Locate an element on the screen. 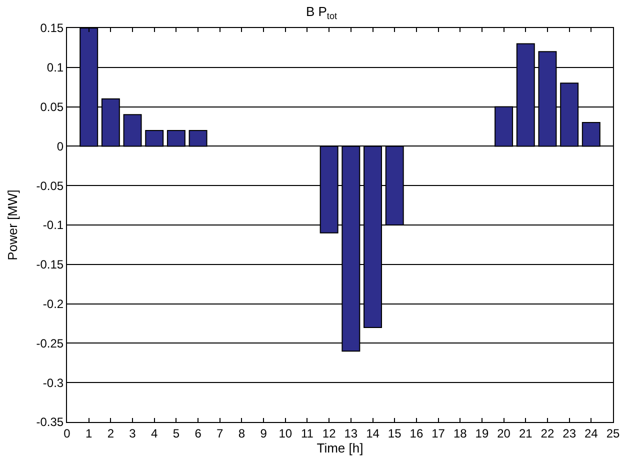  x-tick-label: 4 is located at coordinates (154, 433).